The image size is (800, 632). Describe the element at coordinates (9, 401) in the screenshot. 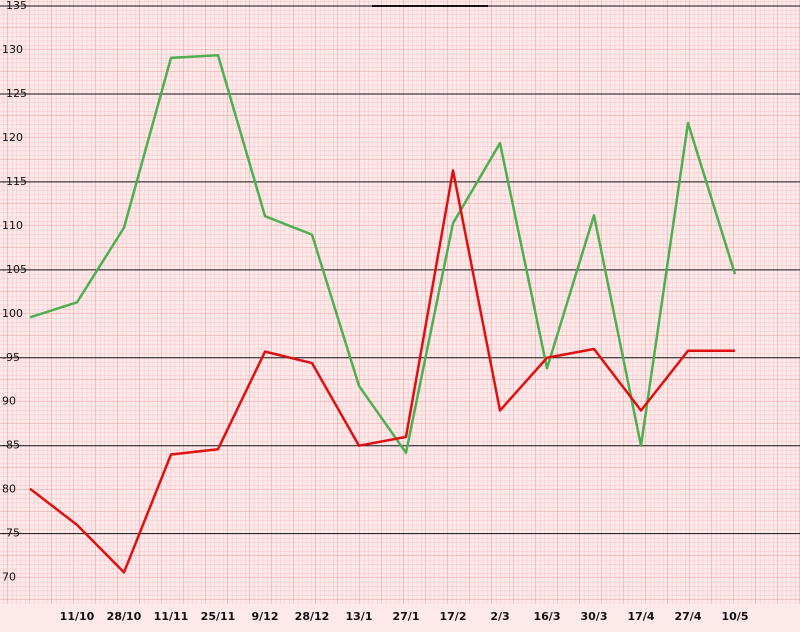

I see `y-tick-label: 90` at that location.